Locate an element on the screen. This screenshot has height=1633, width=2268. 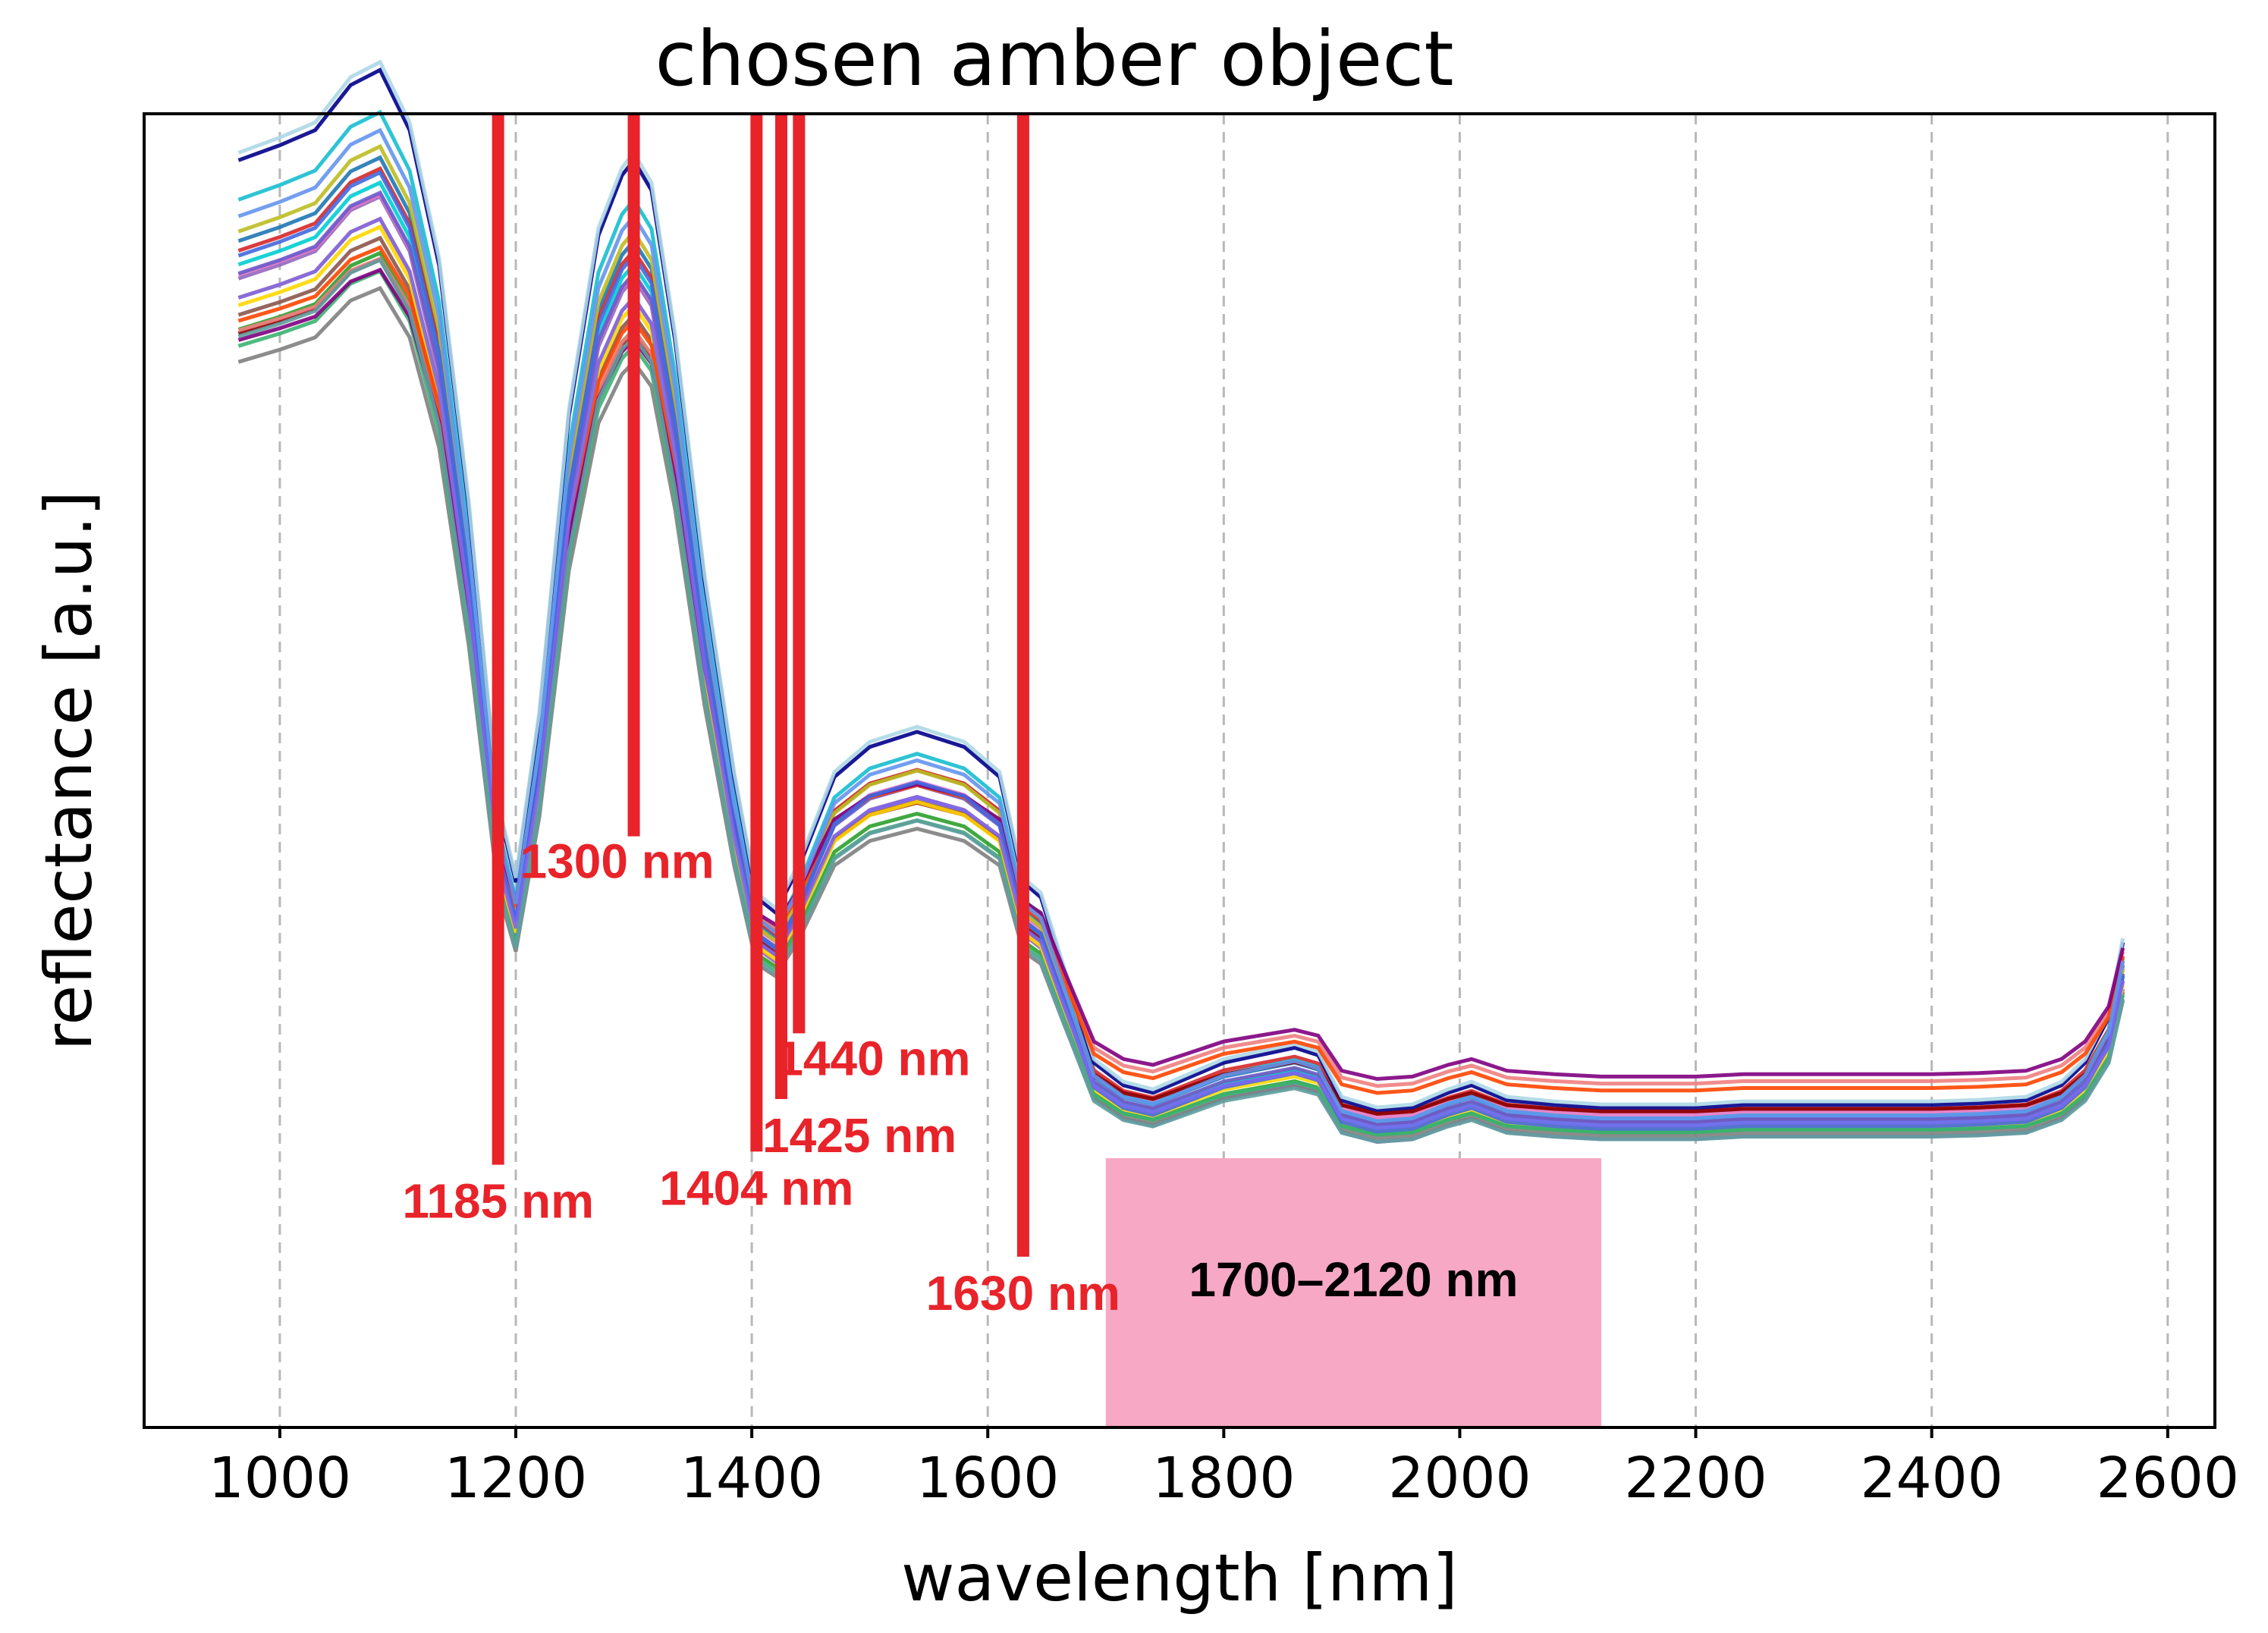
x-axis-ticks: 1000 1200 1400 1600 1800 2000 2200 2400 2600 is located at coordinates (1224, 1469).